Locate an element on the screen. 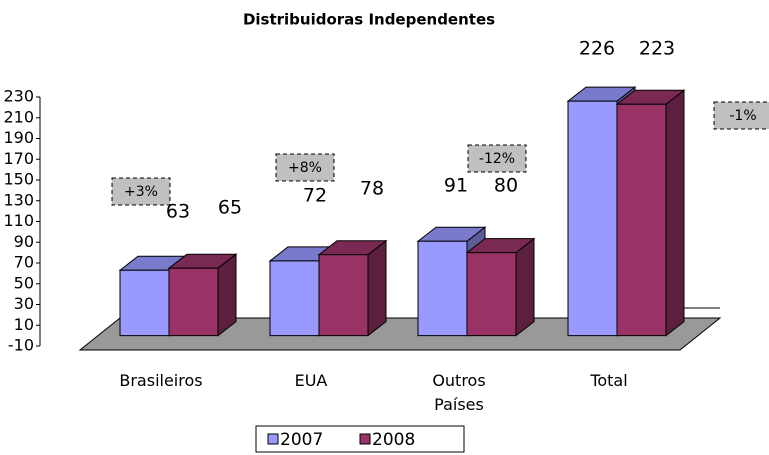 This screenshot has height=455, width=769. x-tick-label: Brasileiros is located at coordinates (161, 380).